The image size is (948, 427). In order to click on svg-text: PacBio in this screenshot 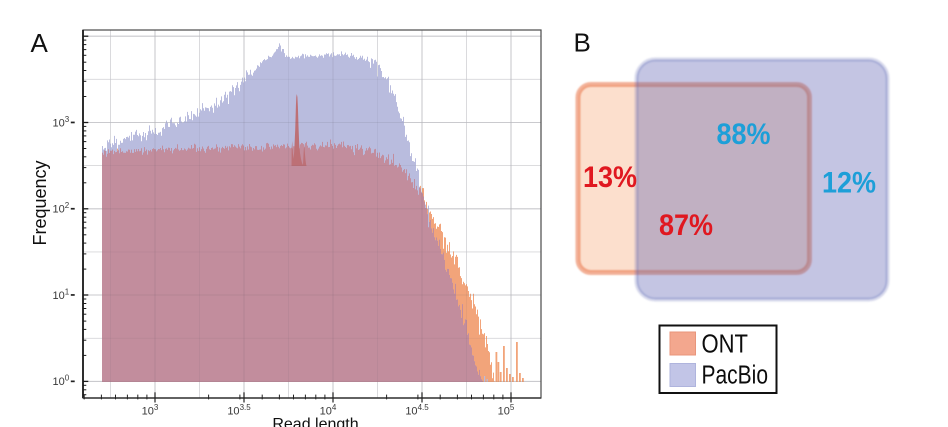, I will do `click(735, 375)`.